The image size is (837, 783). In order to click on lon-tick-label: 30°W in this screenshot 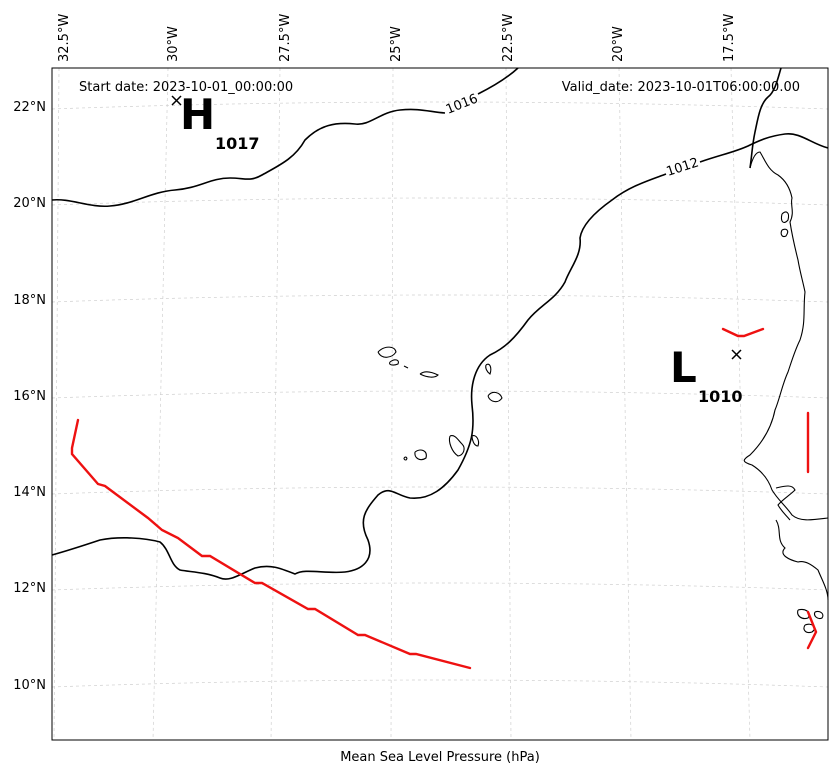, I will do `click(173, 44)`.